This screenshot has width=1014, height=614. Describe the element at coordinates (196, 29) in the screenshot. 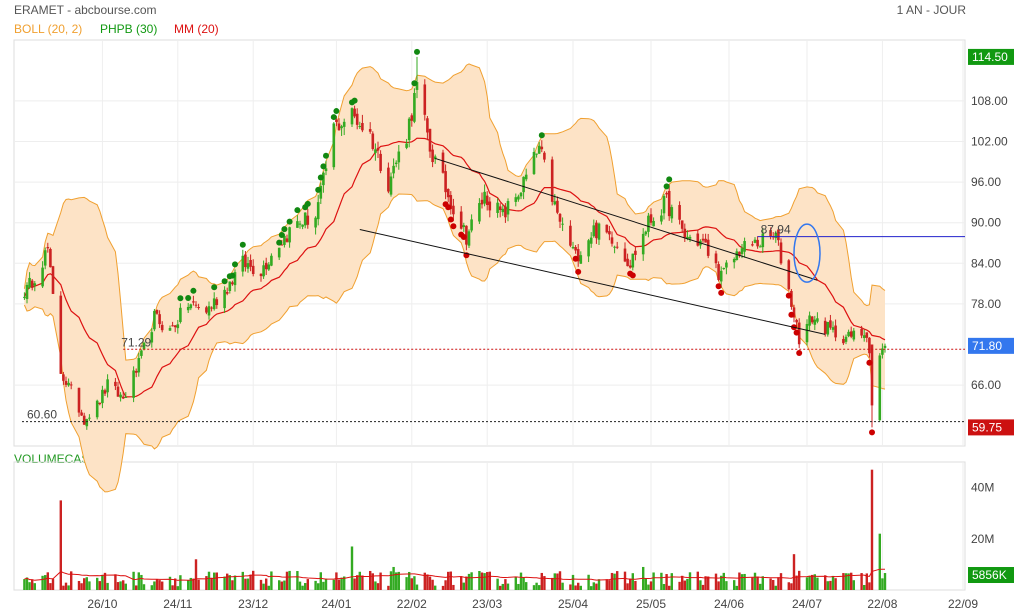

I see `legend-mm: MM (20)` at that location.